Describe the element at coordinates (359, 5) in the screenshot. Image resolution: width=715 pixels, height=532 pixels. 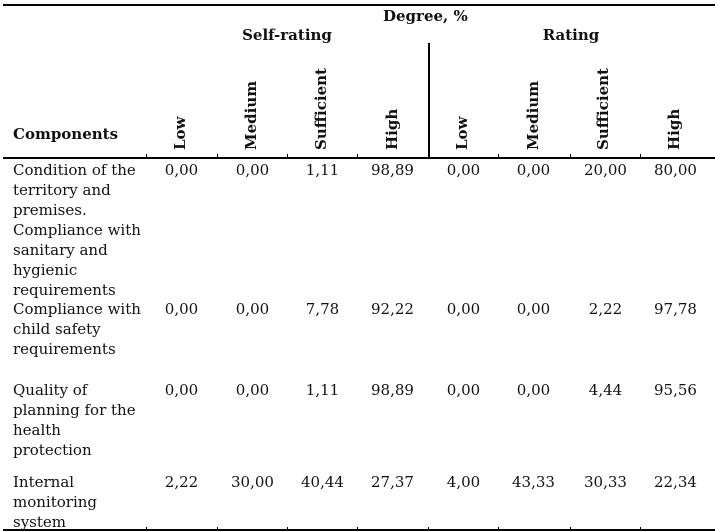
I see `top-rule` at that location.